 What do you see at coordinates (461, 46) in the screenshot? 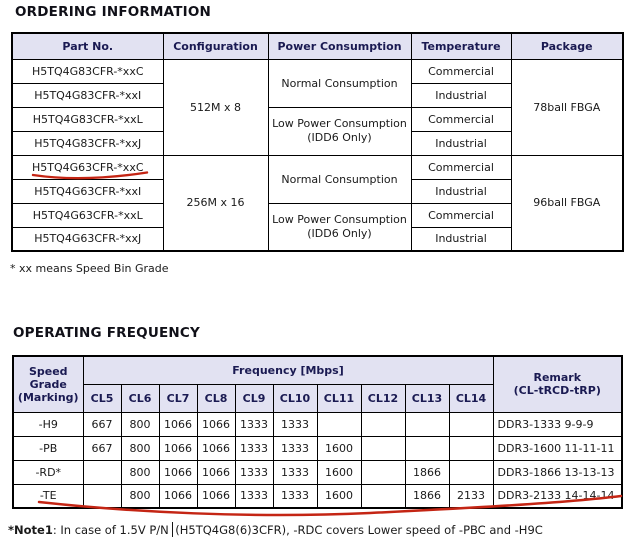
I see `col-header-temperature: Temperature` at bounding box center [461, 46].